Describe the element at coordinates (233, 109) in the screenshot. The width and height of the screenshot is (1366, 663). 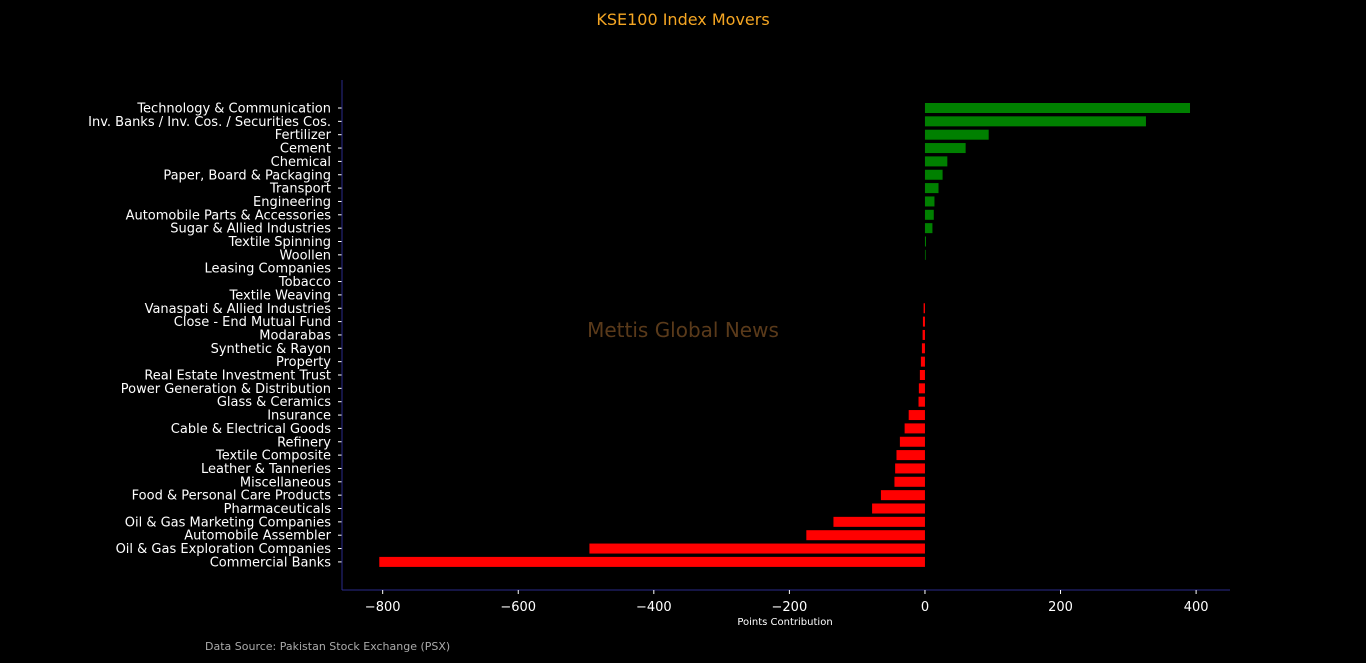
I see `category-label: Technology & Communication` at that location.